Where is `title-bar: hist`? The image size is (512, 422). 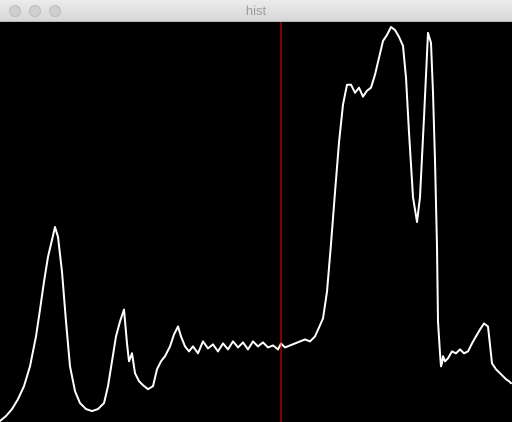 title-bar: hist is located at coordinates (256, 11).